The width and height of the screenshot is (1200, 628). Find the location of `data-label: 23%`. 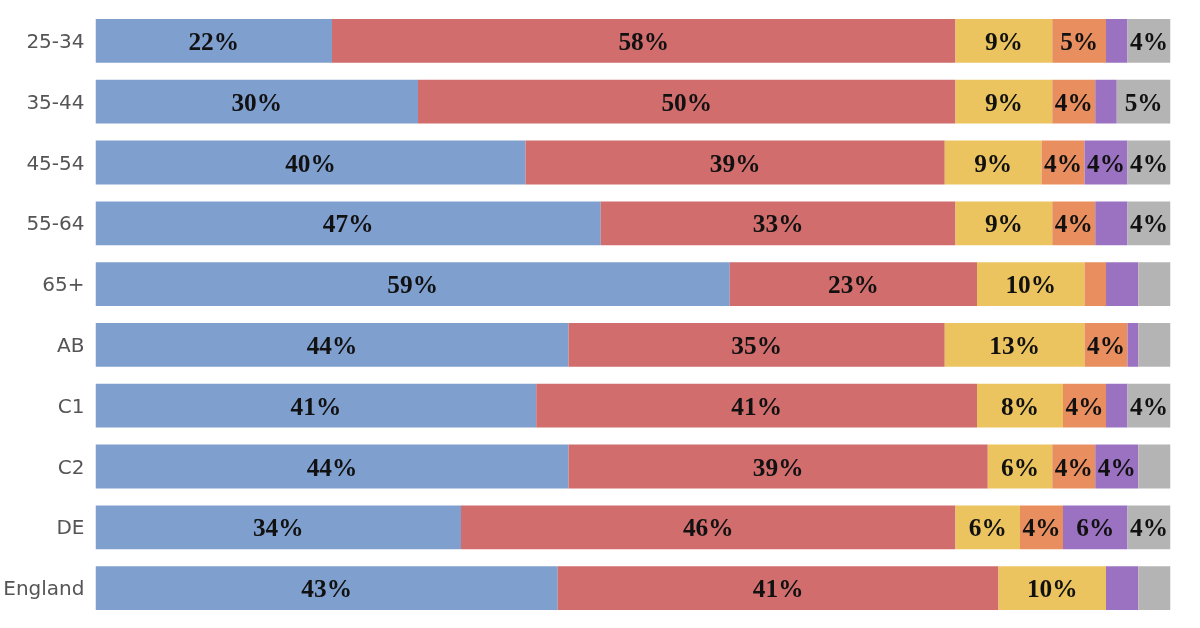

data-label: 23% is located at coordinates (853, 284).